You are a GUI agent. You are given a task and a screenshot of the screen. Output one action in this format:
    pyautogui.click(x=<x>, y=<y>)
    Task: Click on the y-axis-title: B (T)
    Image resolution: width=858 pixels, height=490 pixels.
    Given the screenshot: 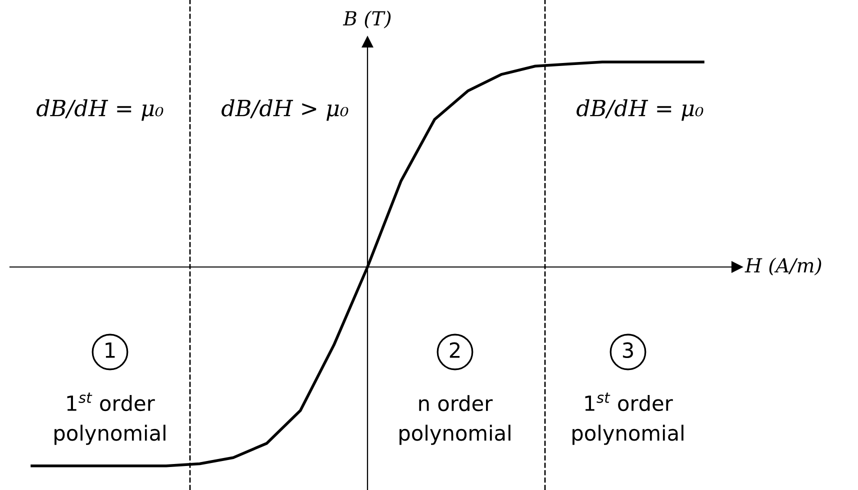 What is the action you would take?
    pyautogui.click(x=366, y=19)
    